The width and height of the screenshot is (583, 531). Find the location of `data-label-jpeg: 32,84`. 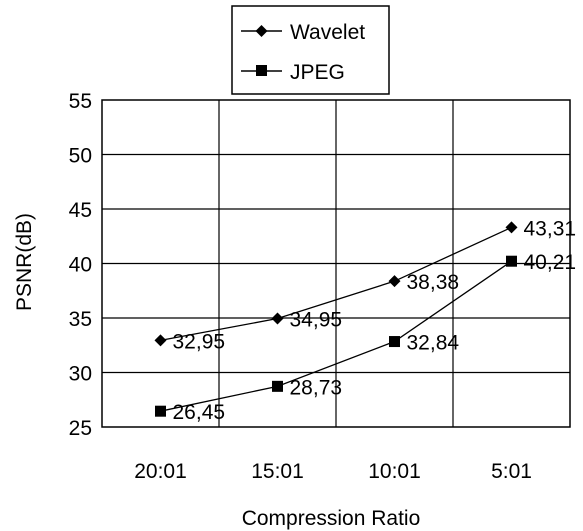

data-label-jpeg: 32,84 is located at coordinates (433, 343).